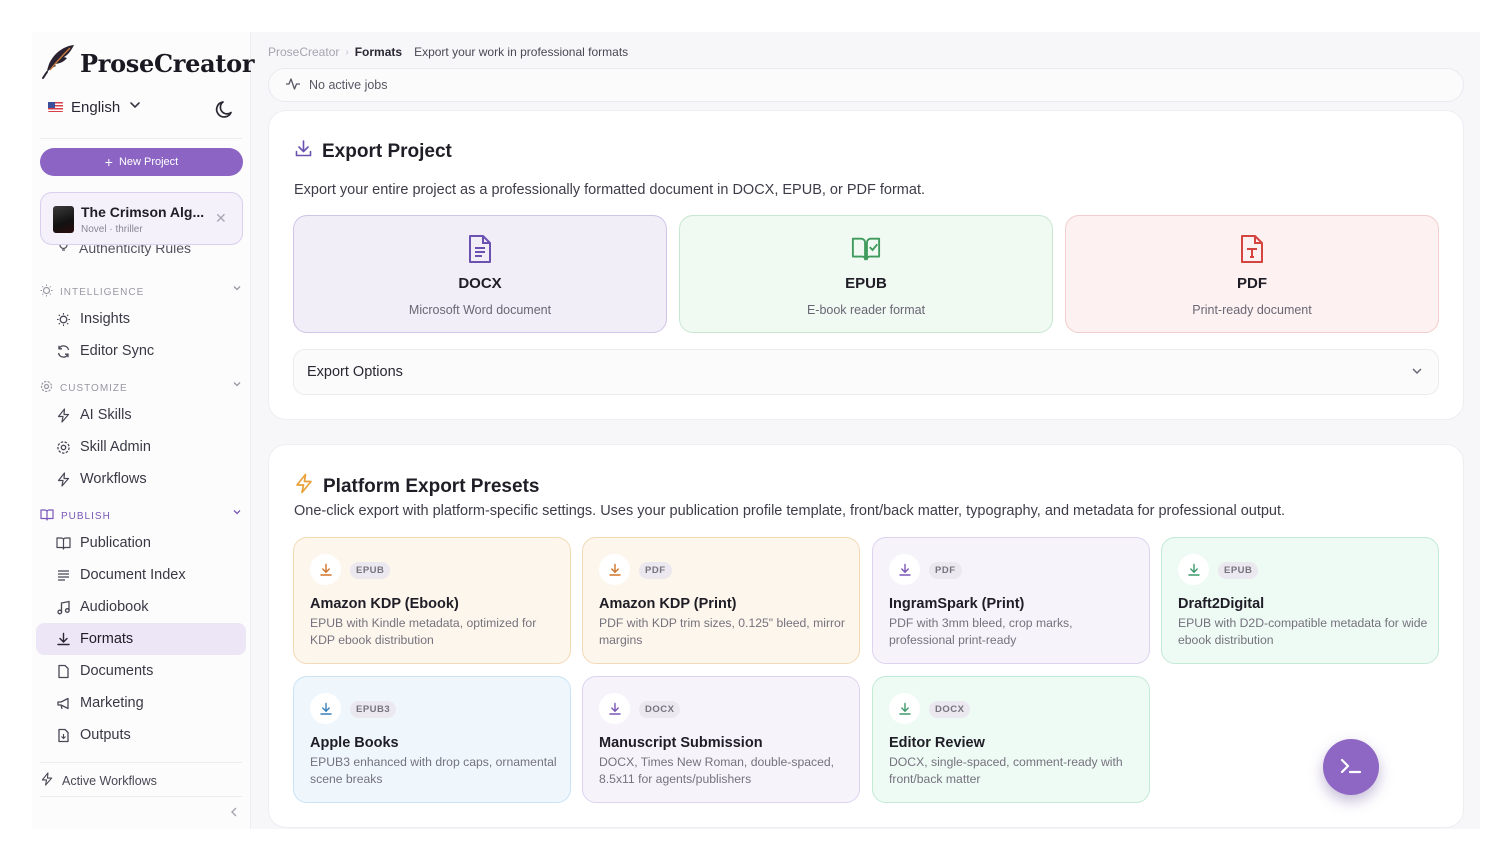 This screenshot has height=861, width=1512. I want to click on format-docx-button: DOCX Microsoft Word document, so click(480, 274).